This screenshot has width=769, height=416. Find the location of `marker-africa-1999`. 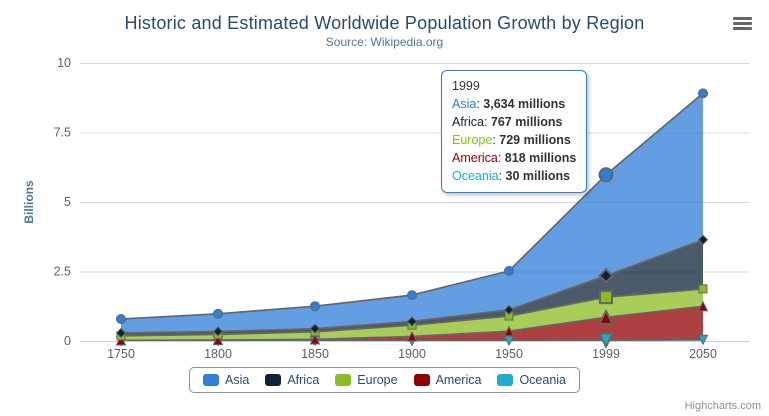

marker-africa-1999 is located at coordinates (606, 275).